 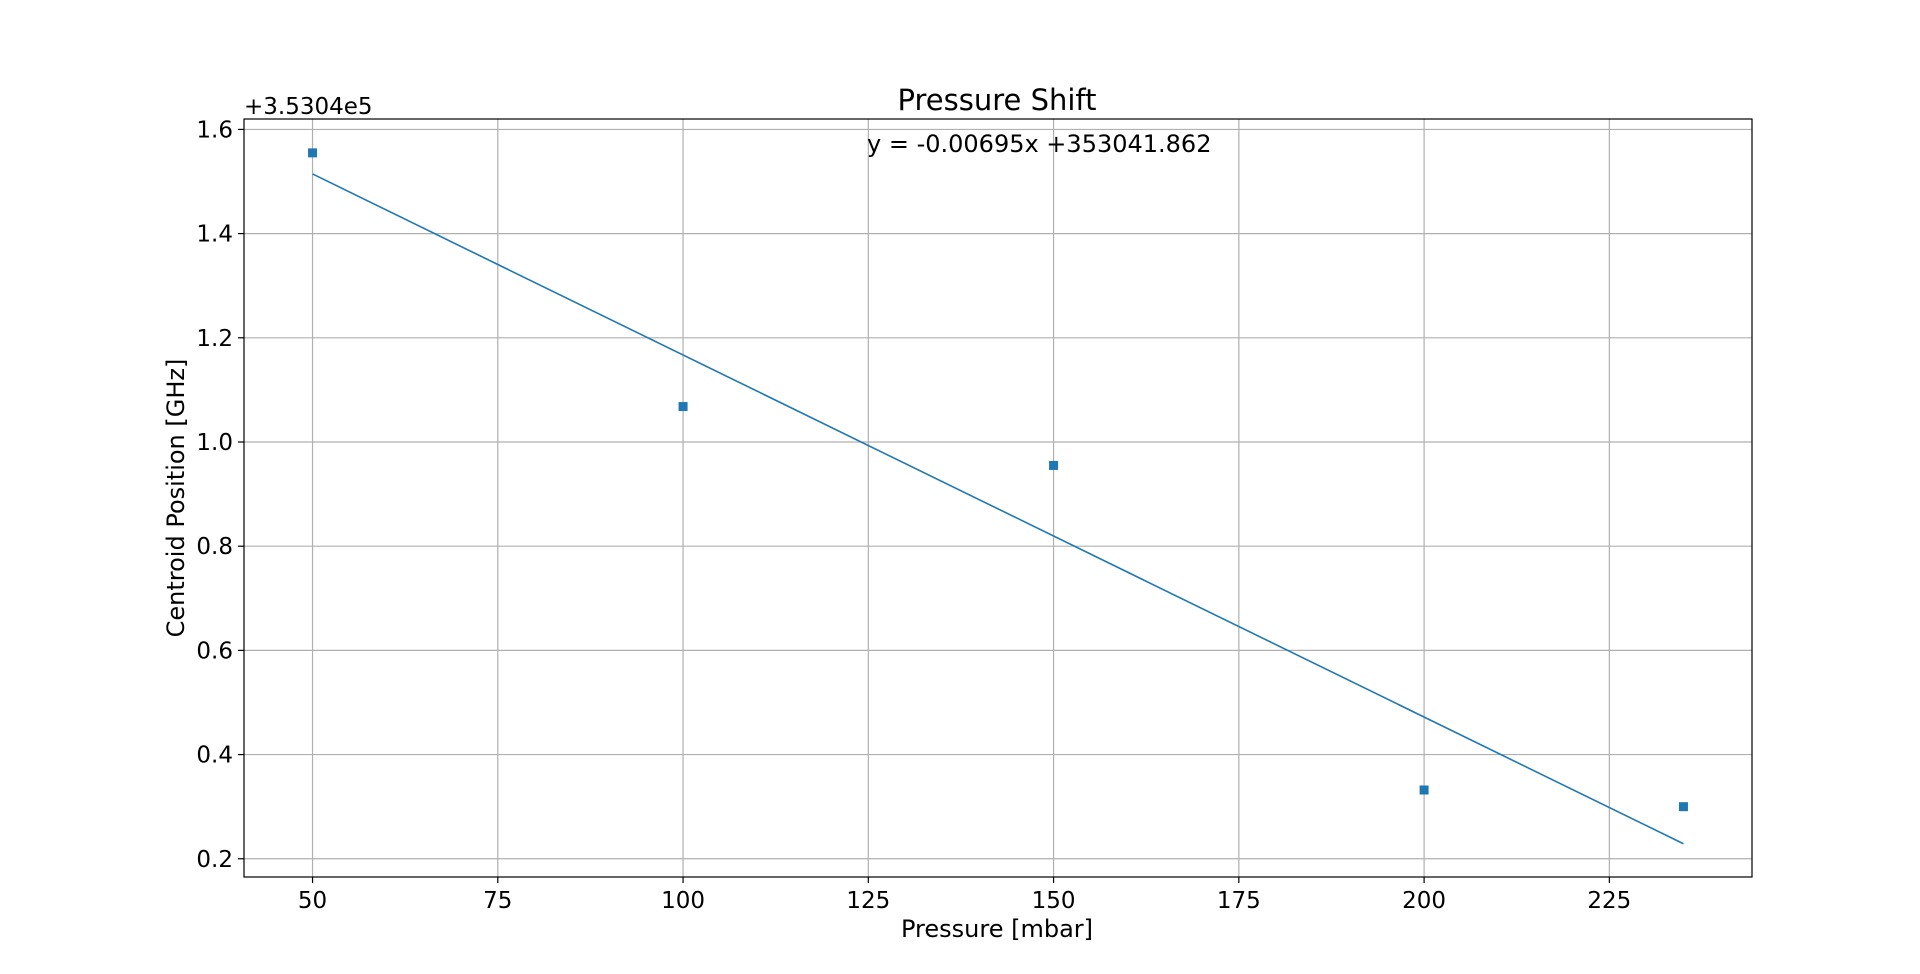 What do you see at coordinates (308, 107) in the screenshot?
I see `y-offset-label: +3.5304e5` at bounding box center [308, 107].